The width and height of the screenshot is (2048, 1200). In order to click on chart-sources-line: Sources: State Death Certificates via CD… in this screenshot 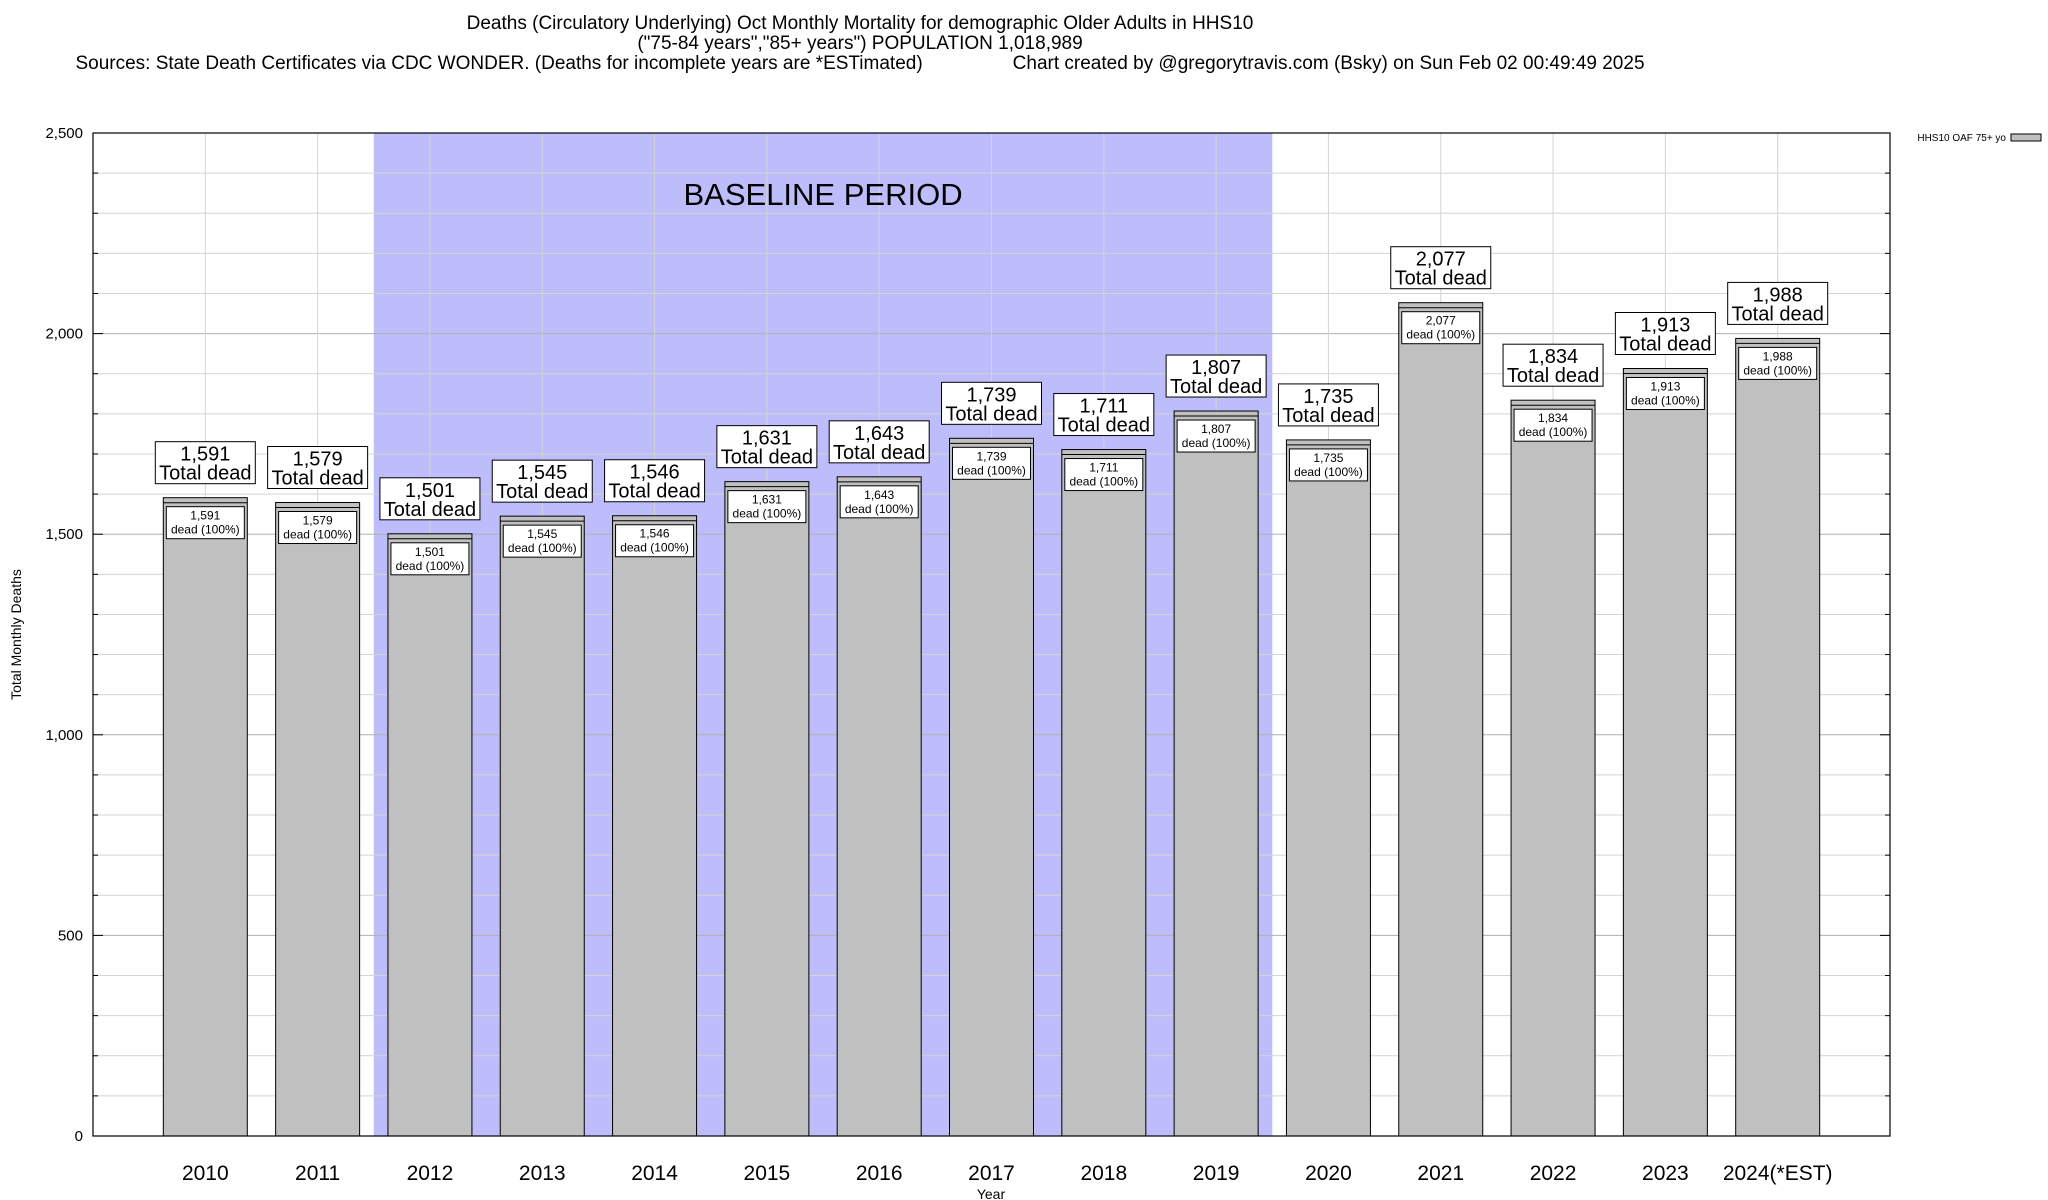, I will do `click(860, 64)`.